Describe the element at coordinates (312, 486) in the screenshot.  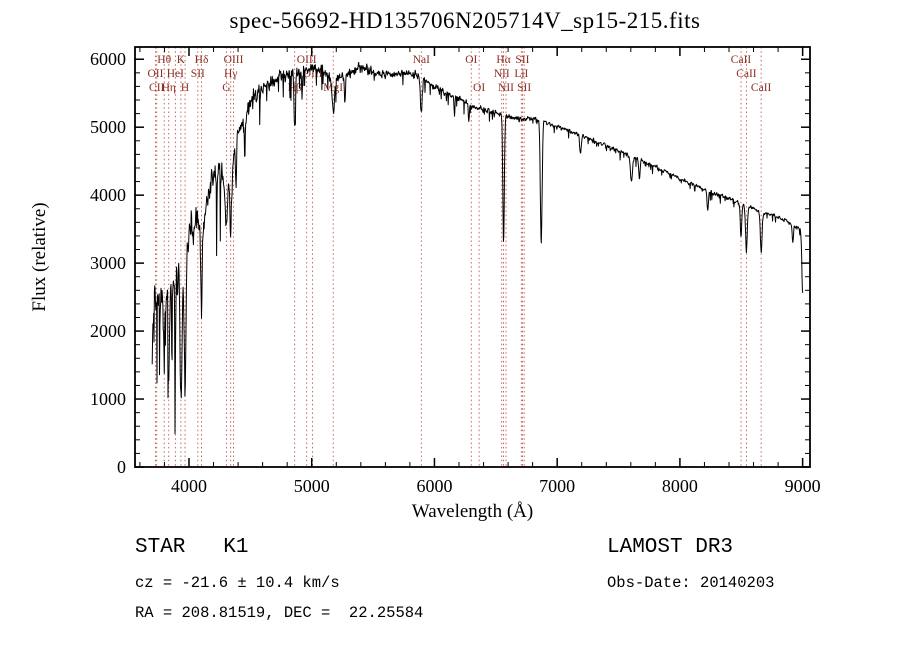
I see `x-tick-label: 5000` at that location.